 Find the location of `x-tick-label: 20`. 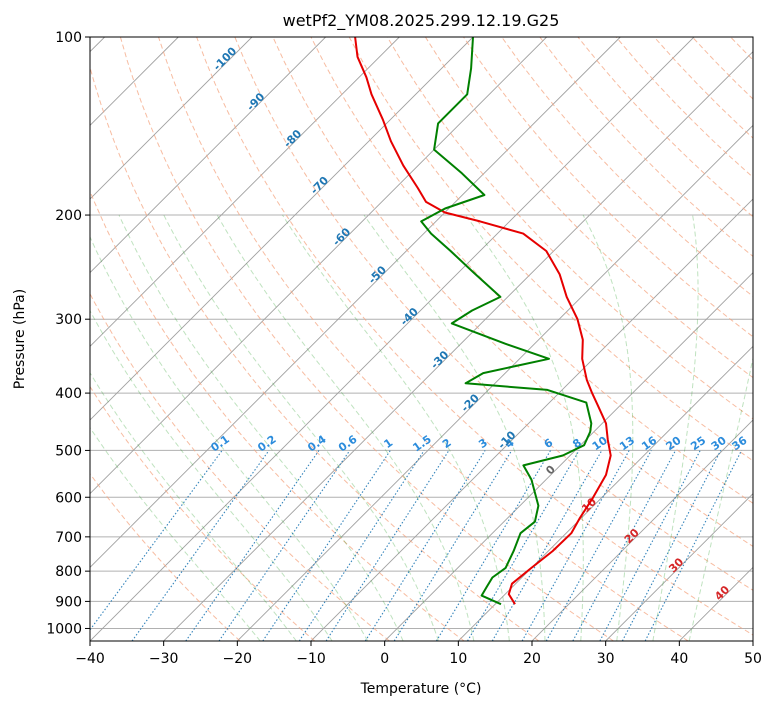

x-tick-label: 20 is located at coordinates (532, 659).